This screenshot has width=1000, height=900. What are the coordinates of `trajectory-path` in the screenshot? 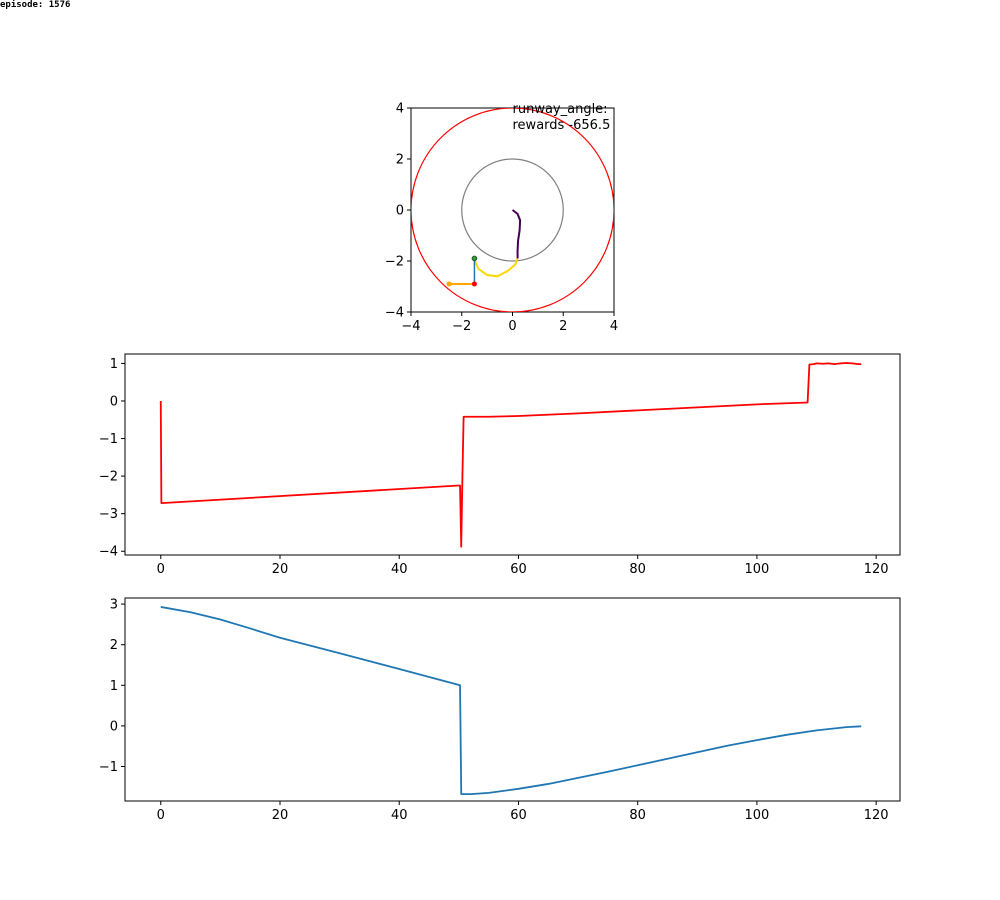 It's located at (516, 234).